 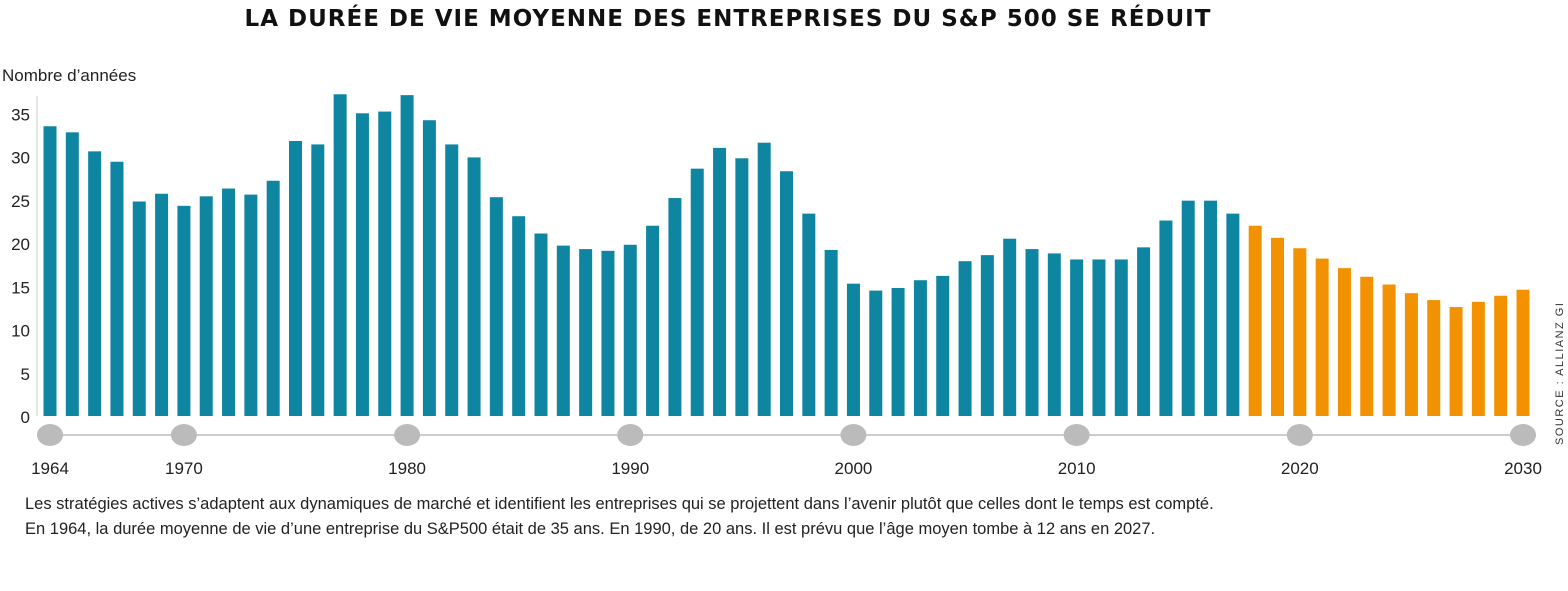 I want to click on bar-2007, so click(x=1010, y=327).